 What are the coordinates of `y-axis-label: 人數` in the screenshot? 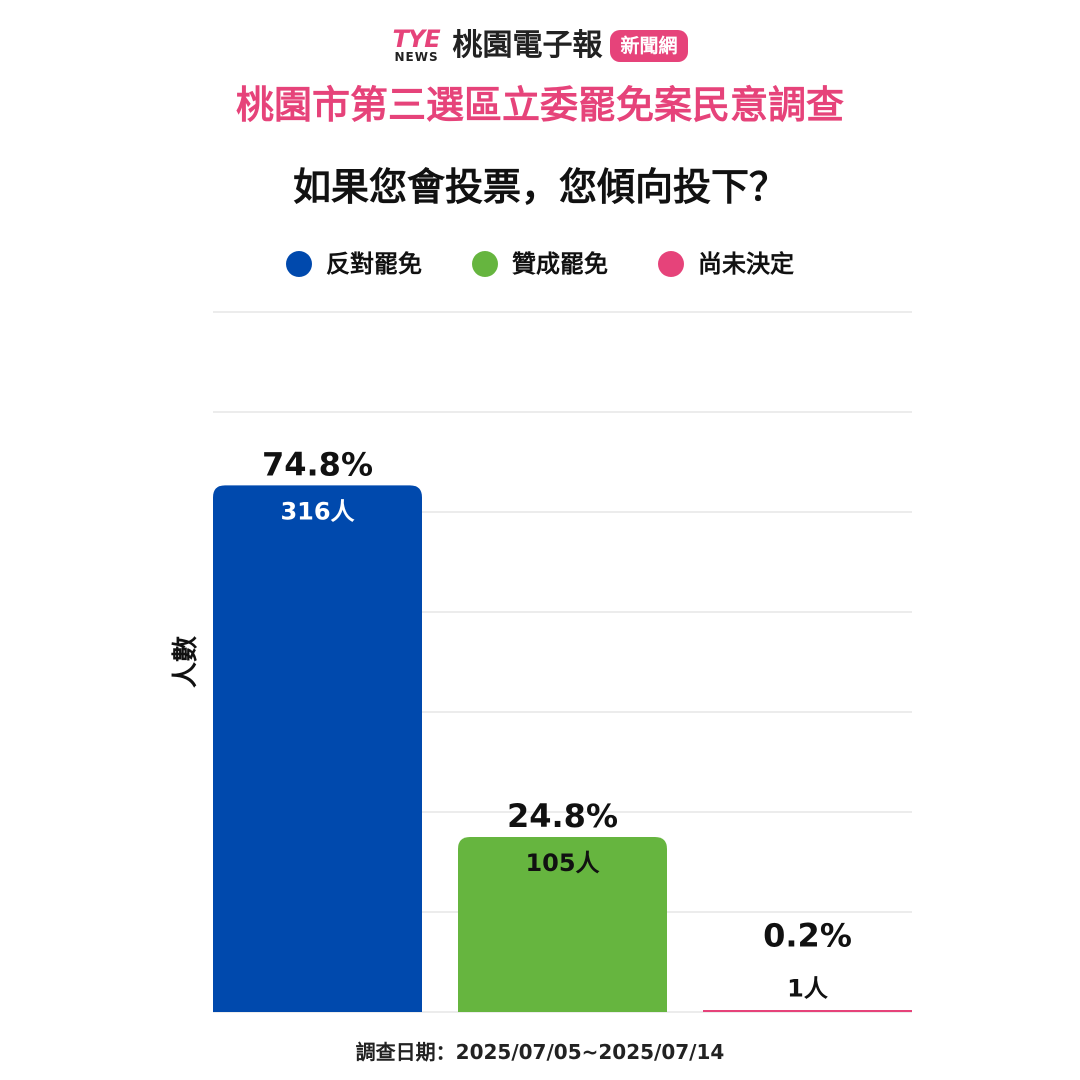 It's located at (186, 662).